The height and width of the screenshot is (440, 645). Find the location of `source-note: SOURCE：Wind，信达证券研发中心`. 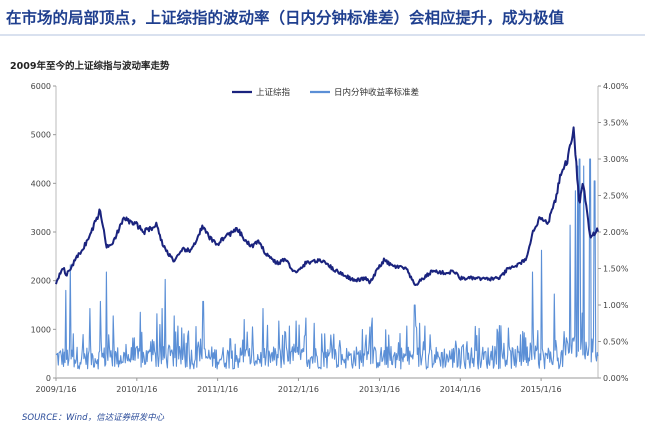

source-note: SOURCE：Wind，信达证券研发中心 is located at coordinates (93, 418).